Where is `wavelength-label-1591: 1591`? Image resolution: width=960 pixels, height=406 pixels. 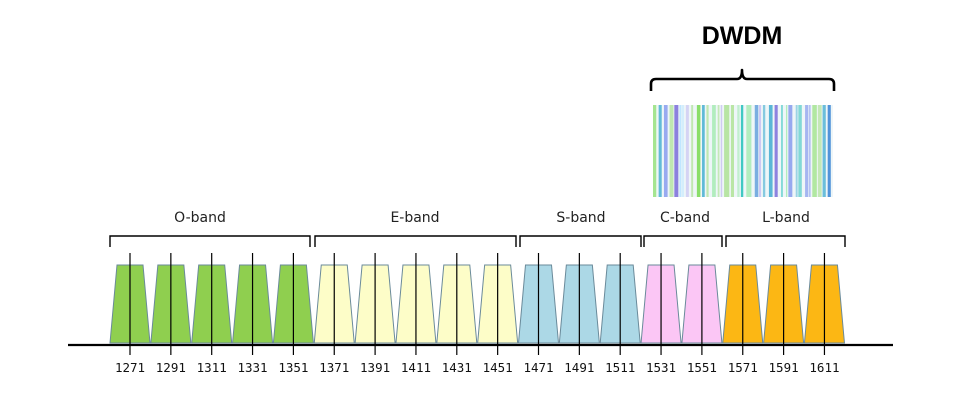
wavelength-label-1591: 1591 is located at coordinates (784, 367).